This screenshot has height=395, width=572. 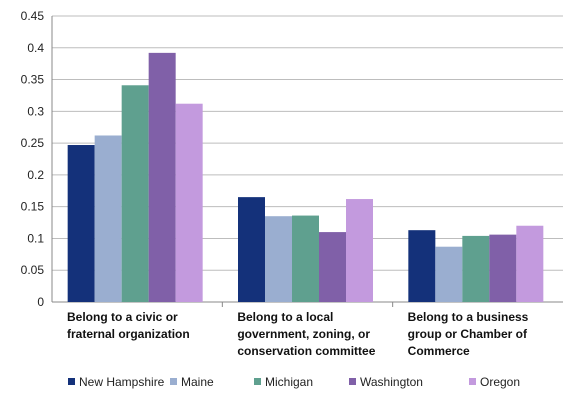 I want to click on y-tick-label: 0.45, so click(x=33, y=16).